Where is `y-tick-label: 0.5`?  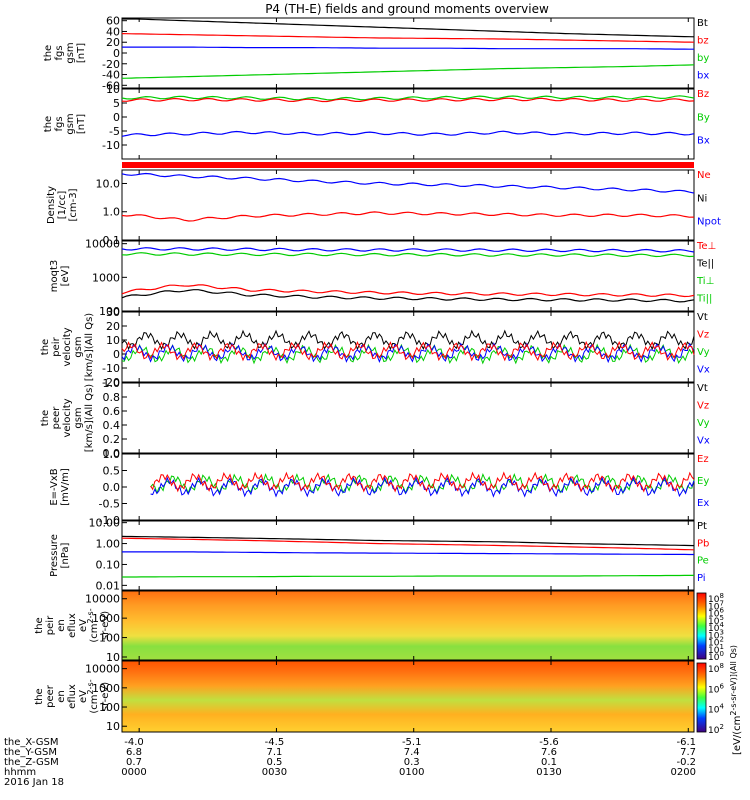 y-tick-label: 0.5 is located at coordinates (112, 471).